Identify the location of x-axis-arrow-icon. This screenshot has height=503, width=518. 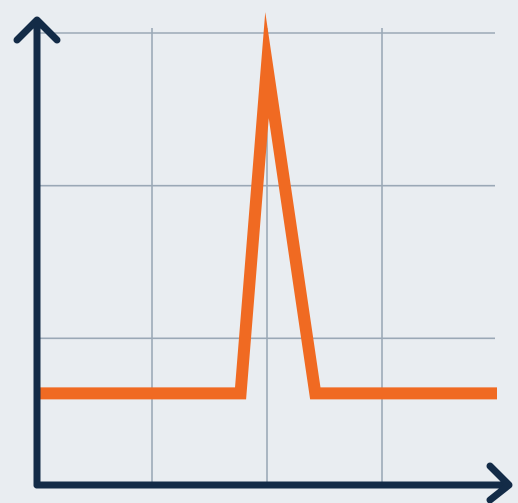
(499, 482).